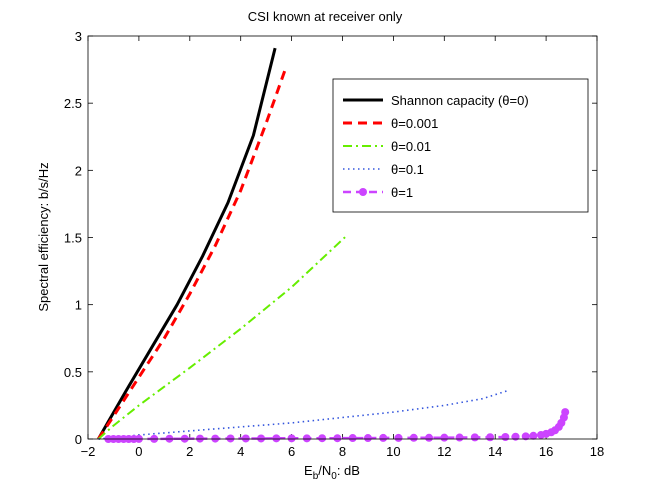 The image size is (657, 499). Describe the element at coordinates (78, 305) in the screenshot. I see `y-tick-label: 1` at that location.